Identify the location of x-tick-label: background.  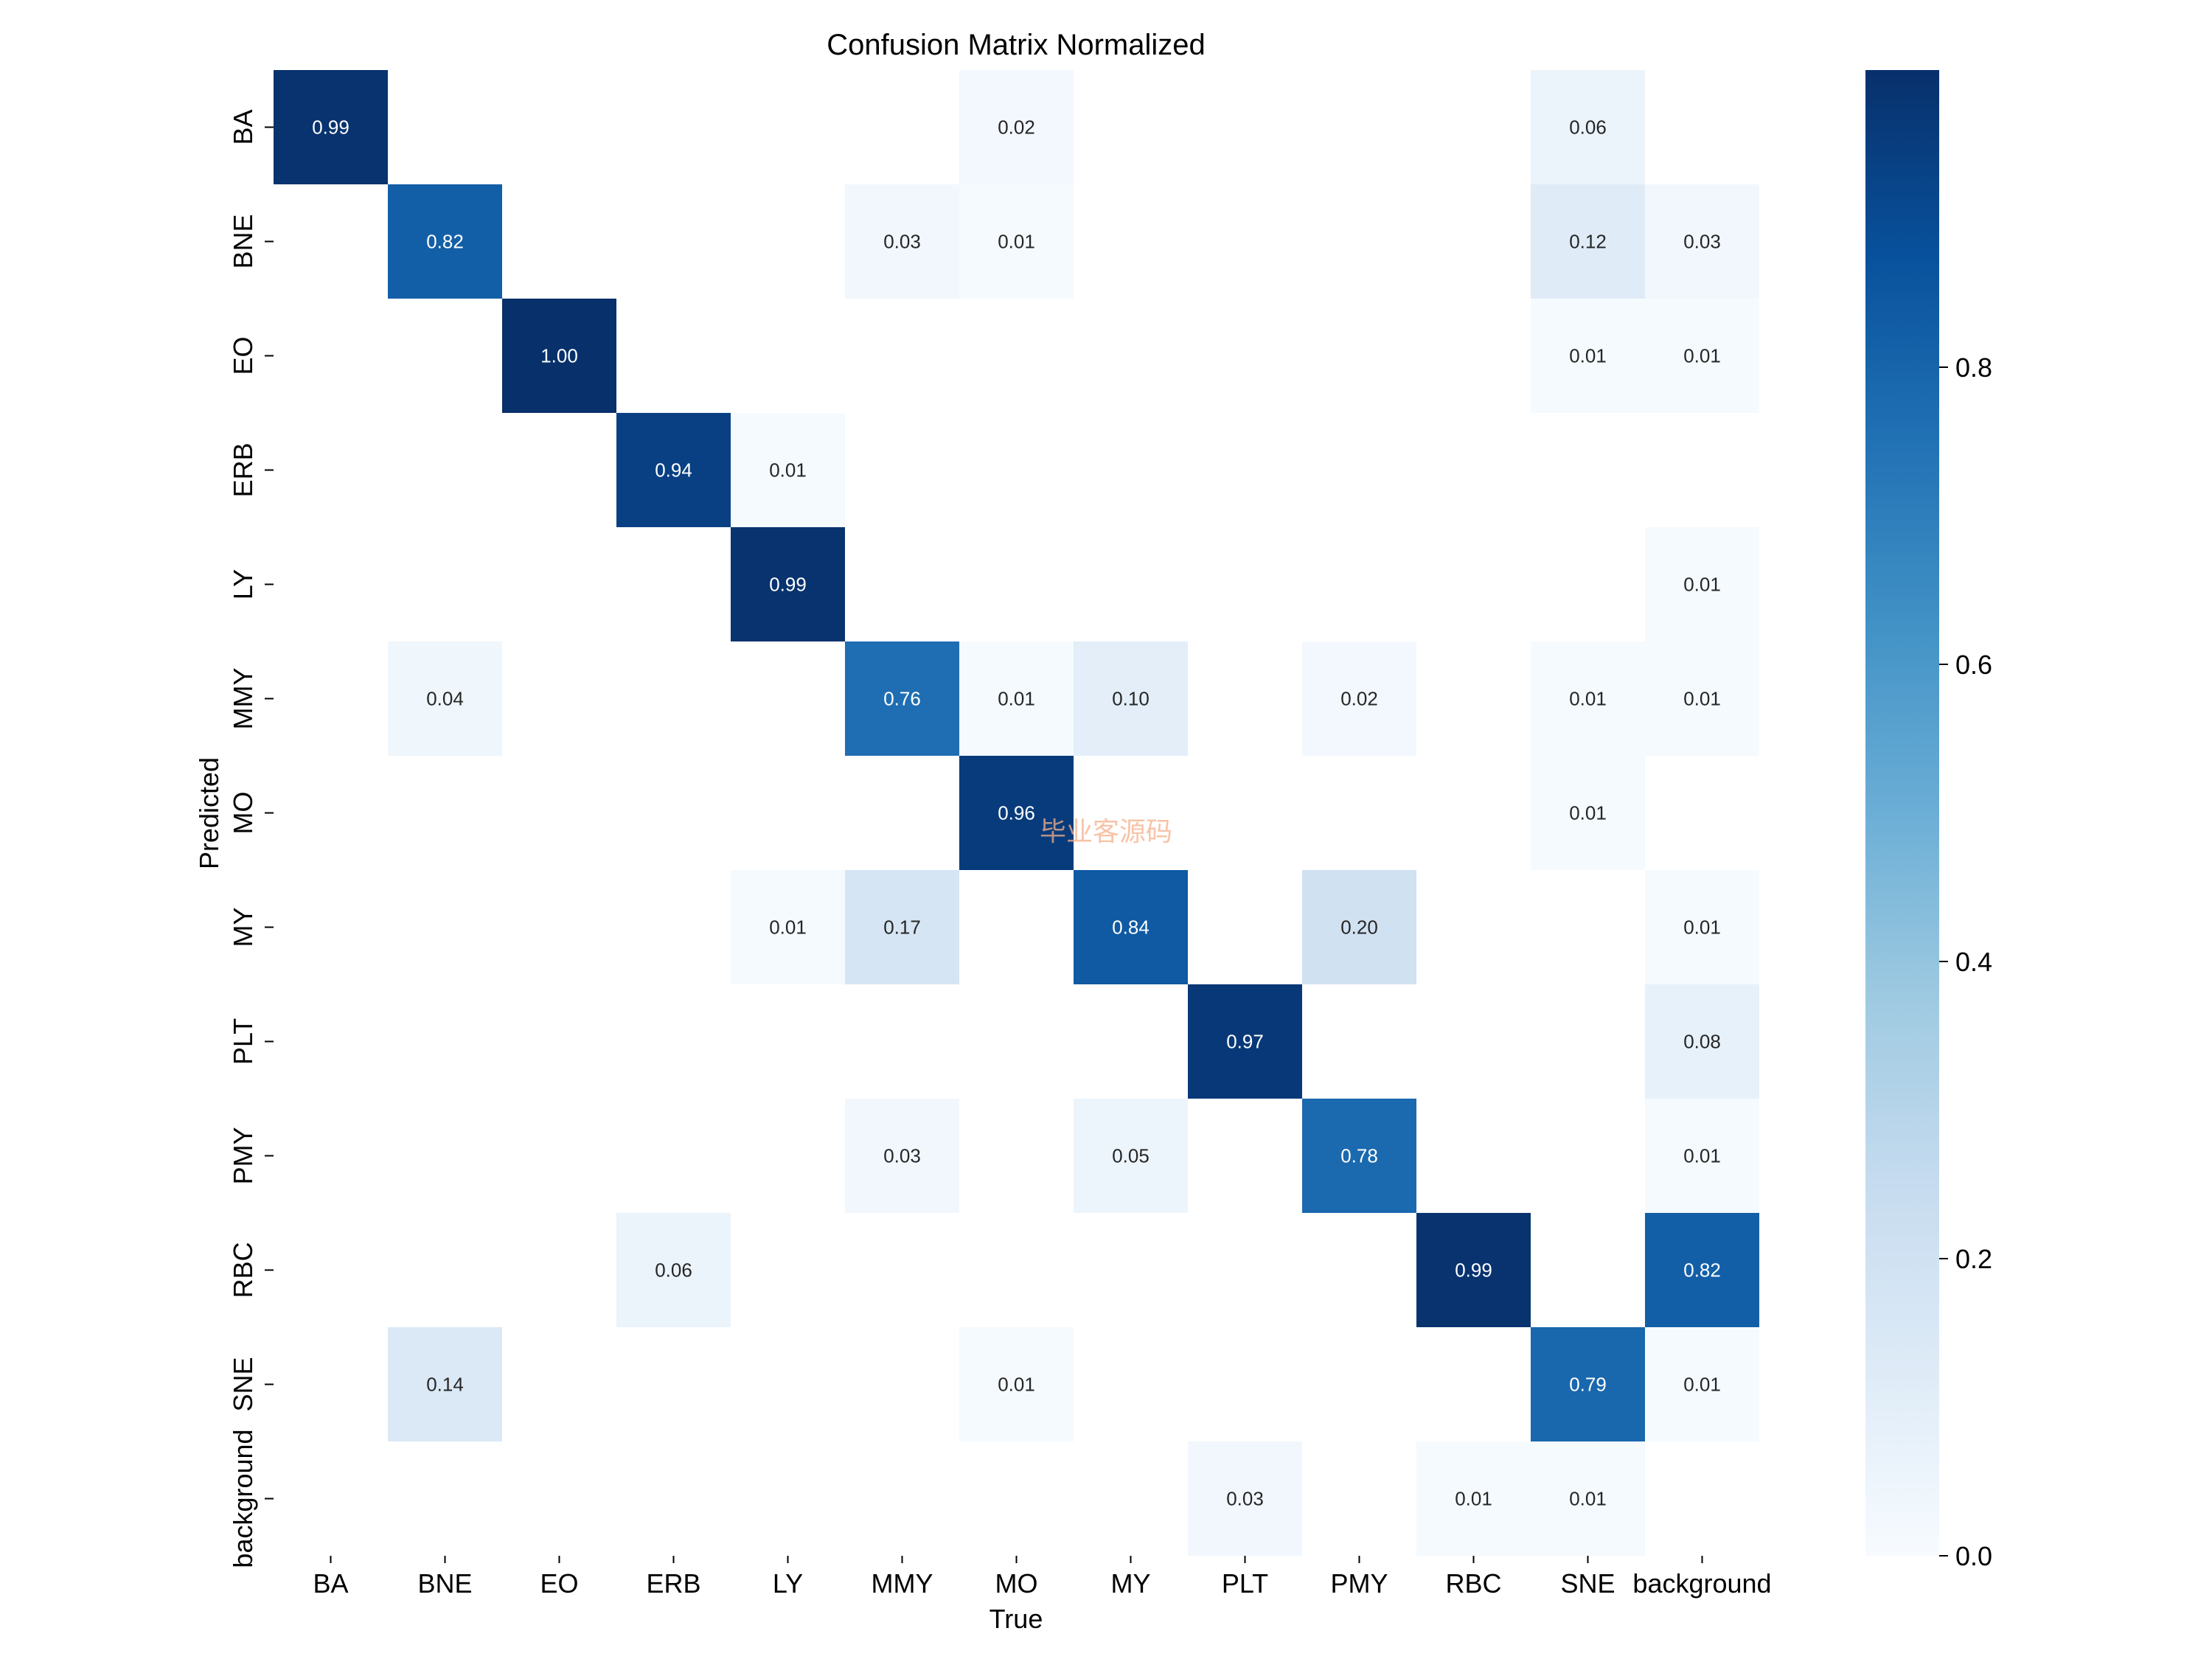
(1701, 1583).